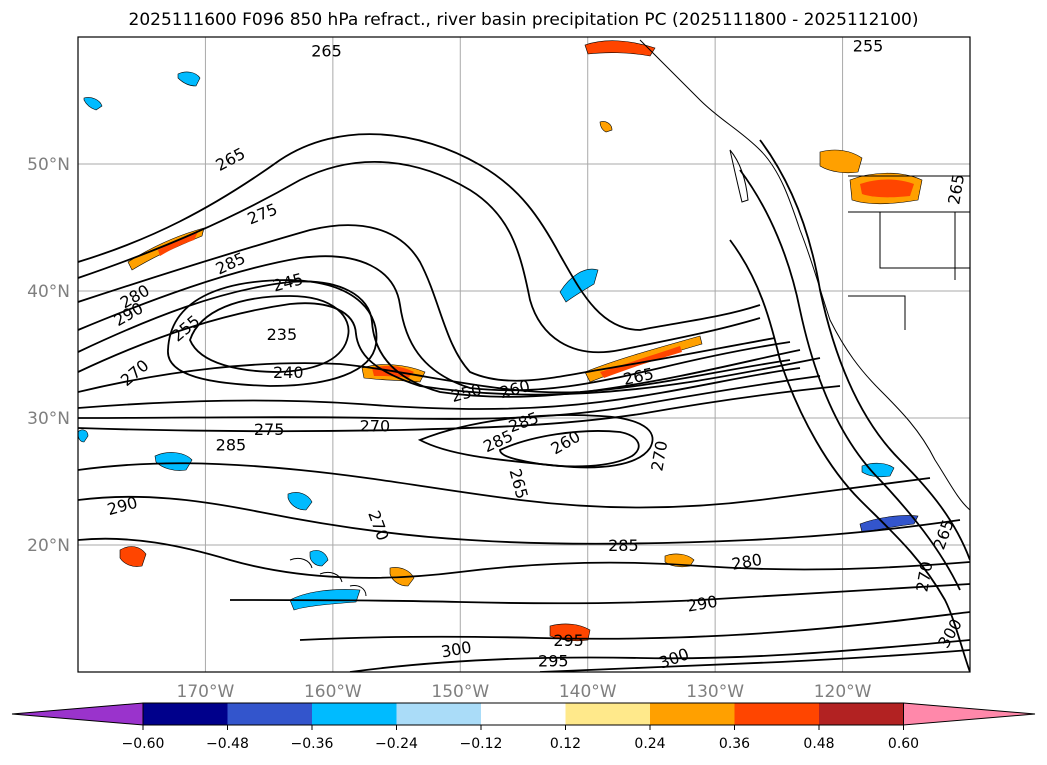  What do you see at coordinates (481, 744) in the screenshot?
I see `colorbar-tick-label: −0.12` at bounding box center [481, 744].